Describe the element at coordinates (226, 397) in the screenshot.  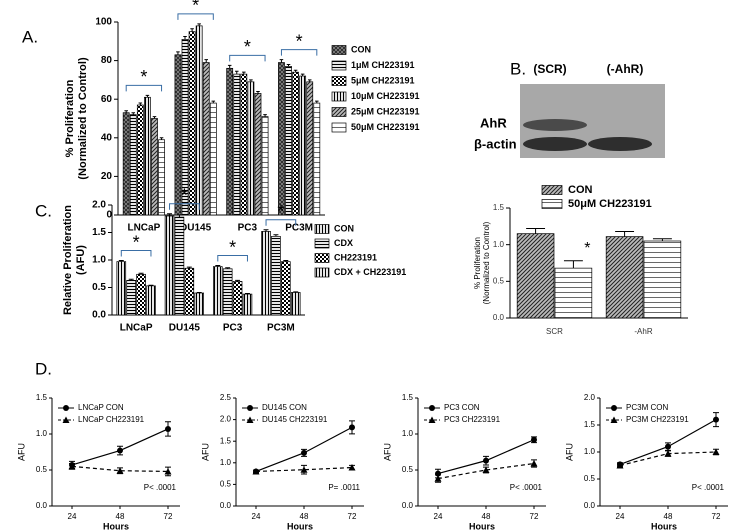
I see `y-tick-label: 2.5` at that location.